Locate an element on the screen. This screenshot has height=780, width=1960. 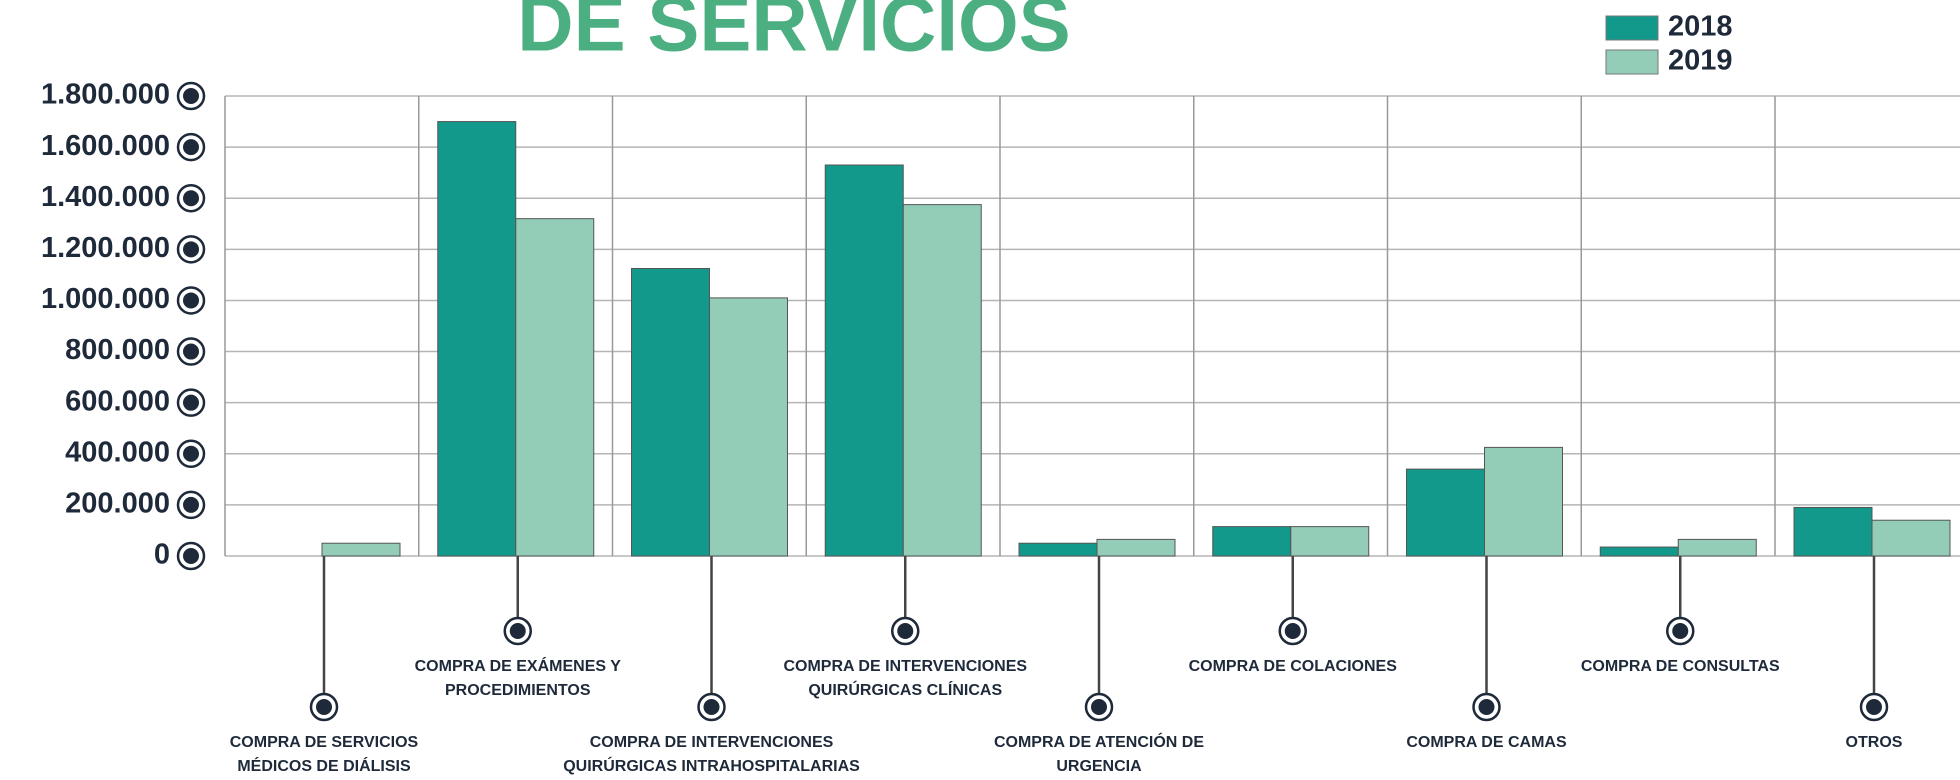
y-tick-label: 1.400.000 is located at coordinates (105, 197).